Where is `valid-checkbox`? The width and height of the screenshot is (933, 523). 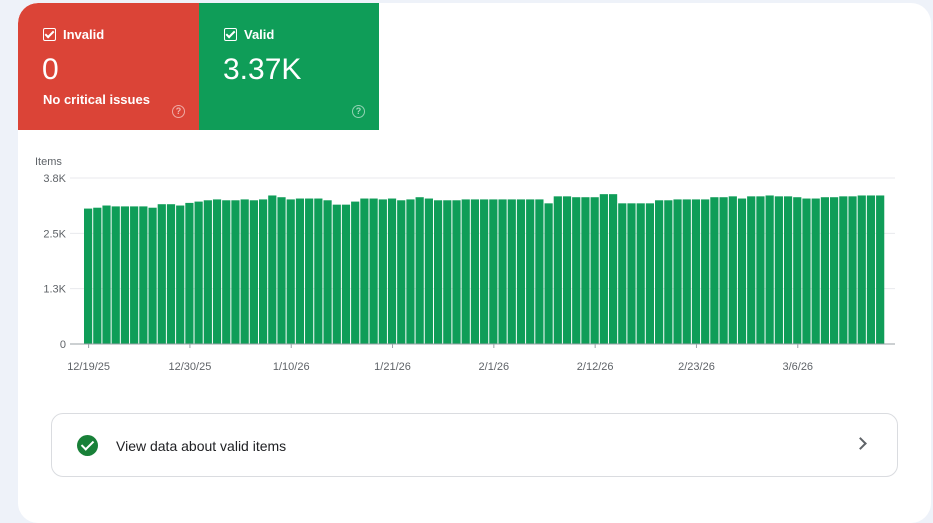
valid-checkbox is located at coordinates (230, 34).